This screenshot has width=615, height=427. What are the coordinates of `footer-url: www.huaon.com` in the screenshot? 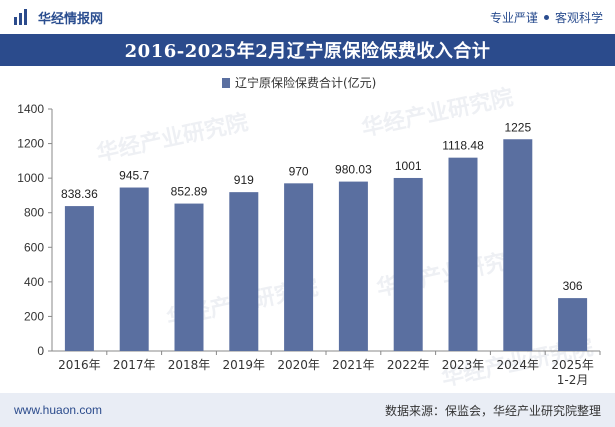 It's located at (58, 410).